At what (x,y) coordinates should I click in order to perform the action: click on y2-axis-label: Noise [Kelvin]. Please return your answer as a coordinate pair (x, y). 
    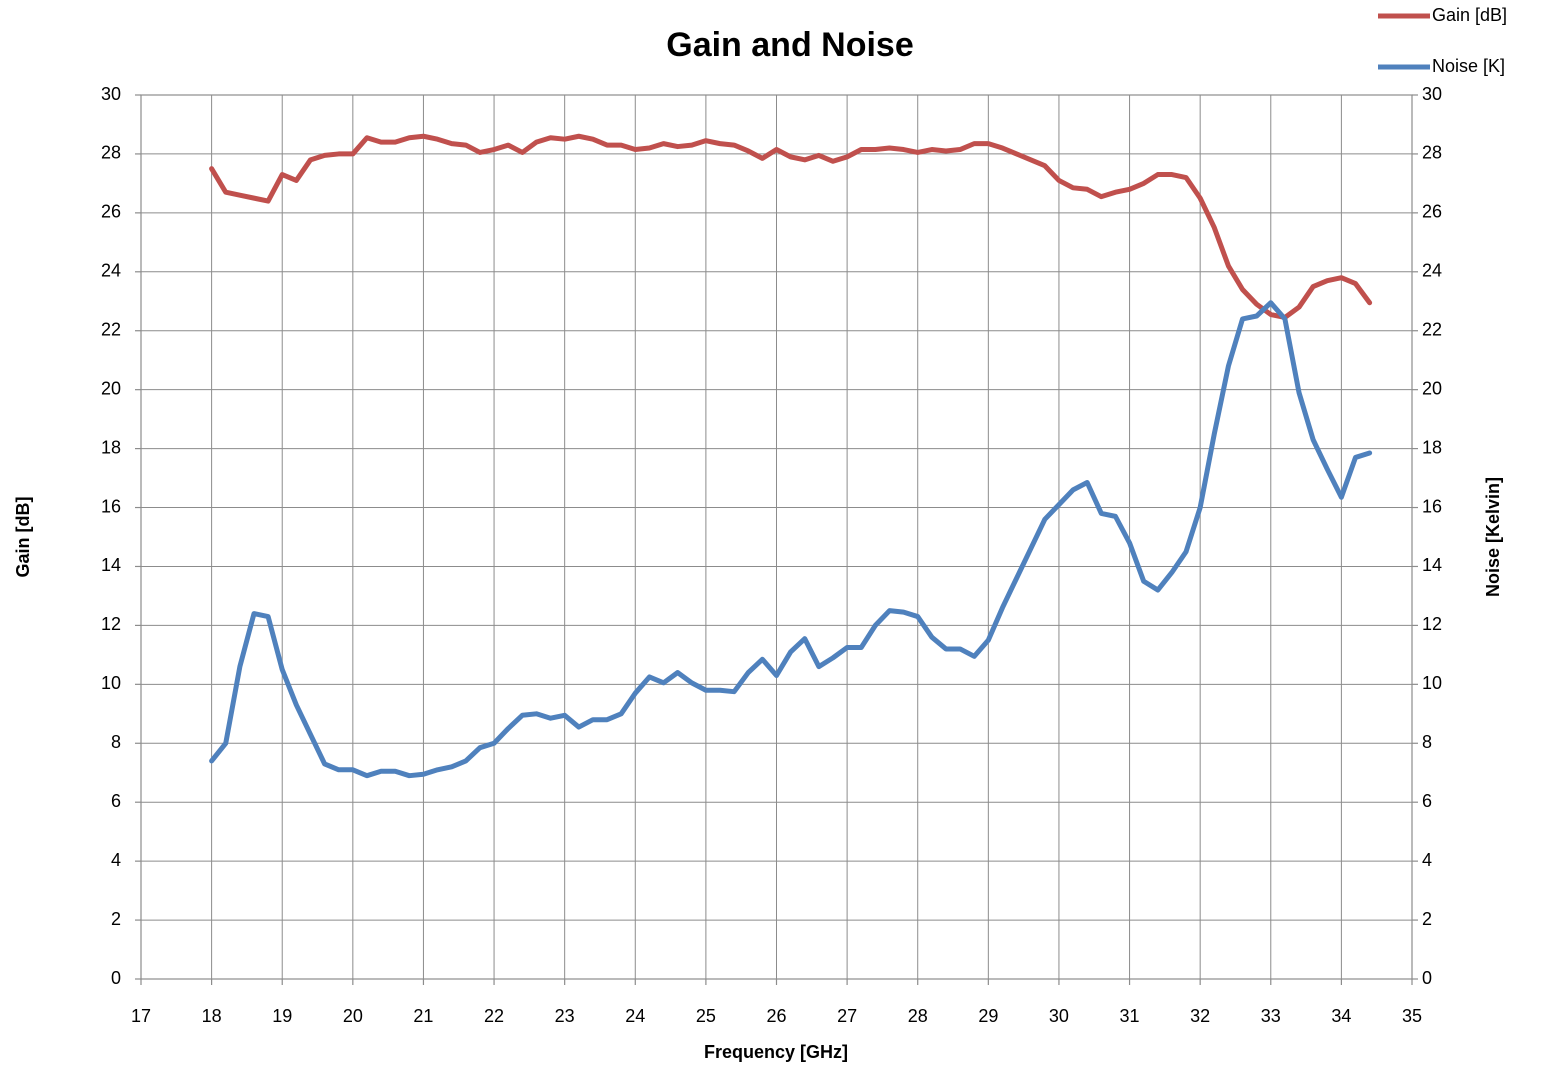
    Looking at the image, I should click on (1493, 537).